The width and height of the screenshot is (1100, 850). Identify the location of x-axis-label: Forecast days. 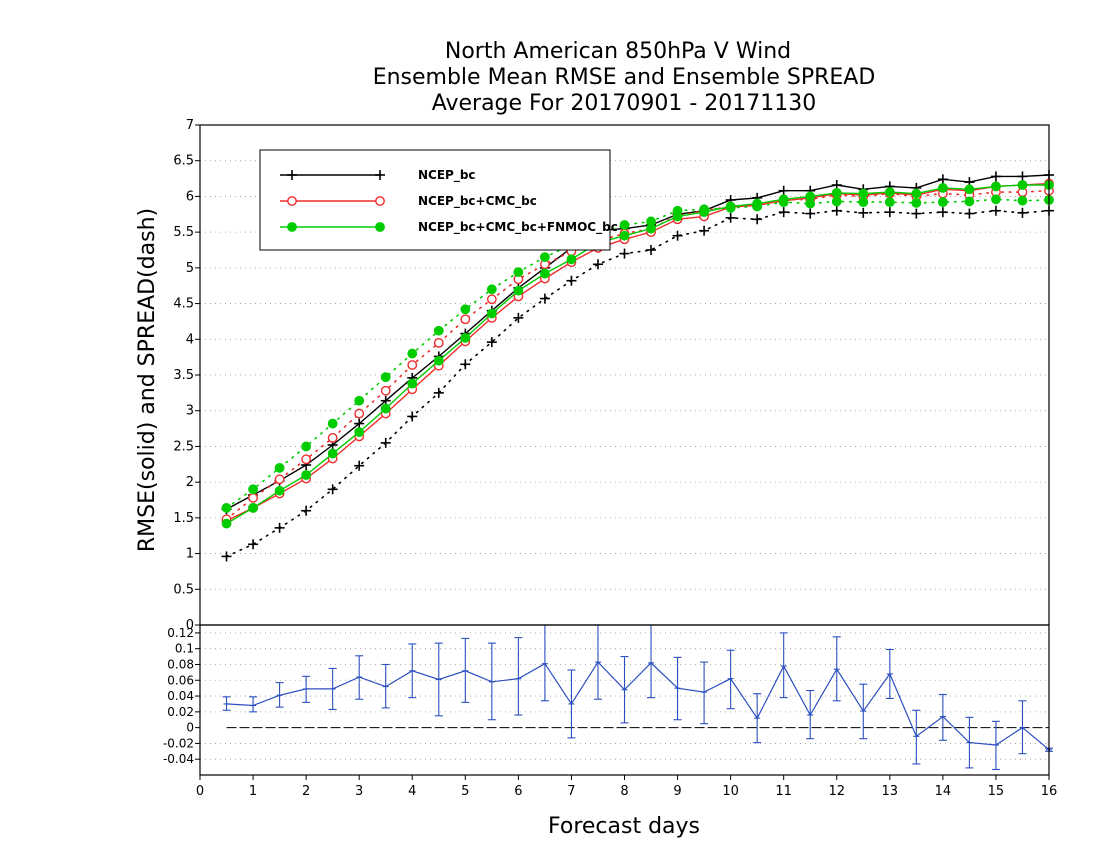
(624, 826).